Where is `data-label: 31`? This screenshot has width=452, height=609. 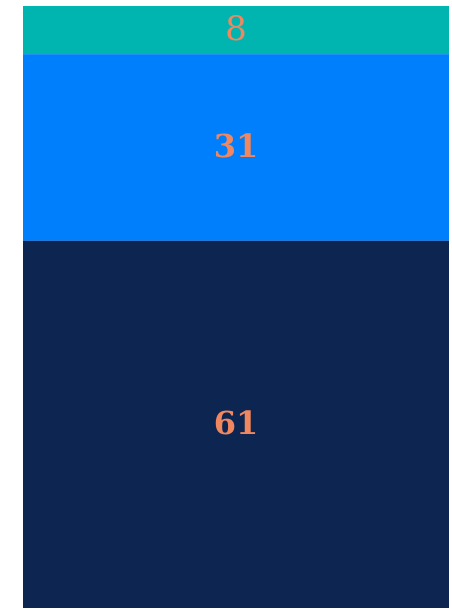
data-label: 31 is located at coordinates (236, 146).